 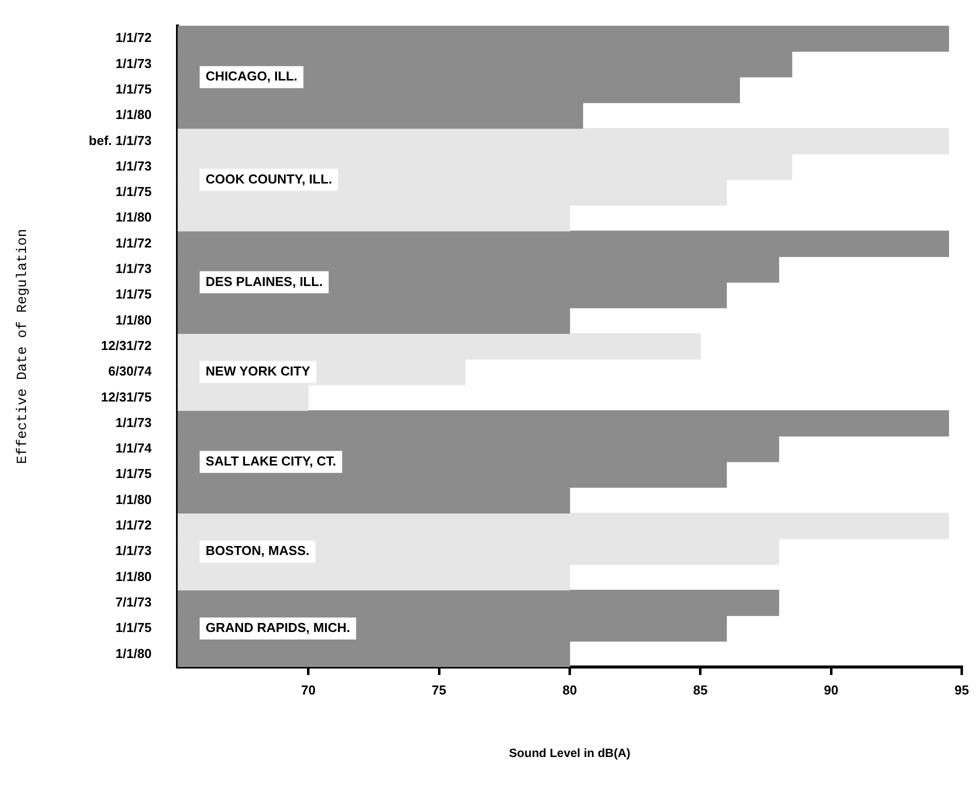 What do you see at coordinates (831, 690) in the screenshot?
I see `x-tick-label: 90` at bounding box center [831, 690].